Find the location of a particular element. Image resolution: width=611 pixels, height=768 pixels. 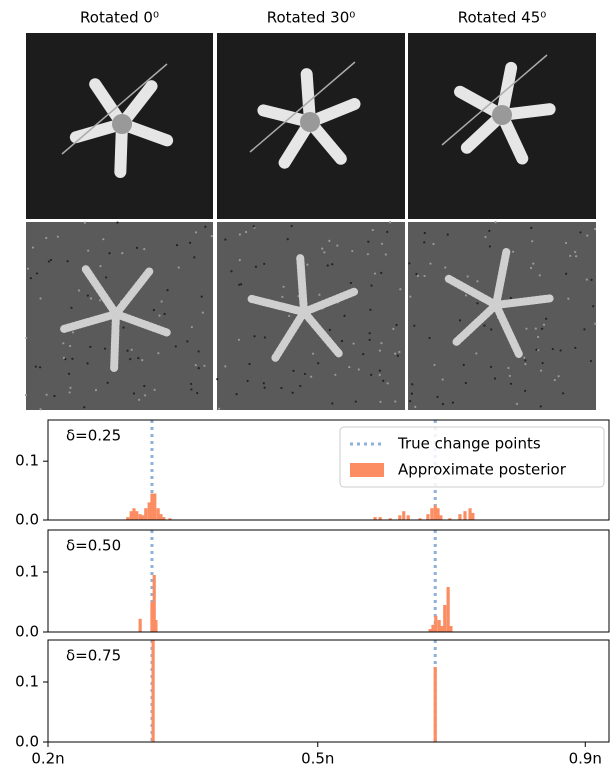

annotation: δ=0.50 is located at coordinates (93, 546).